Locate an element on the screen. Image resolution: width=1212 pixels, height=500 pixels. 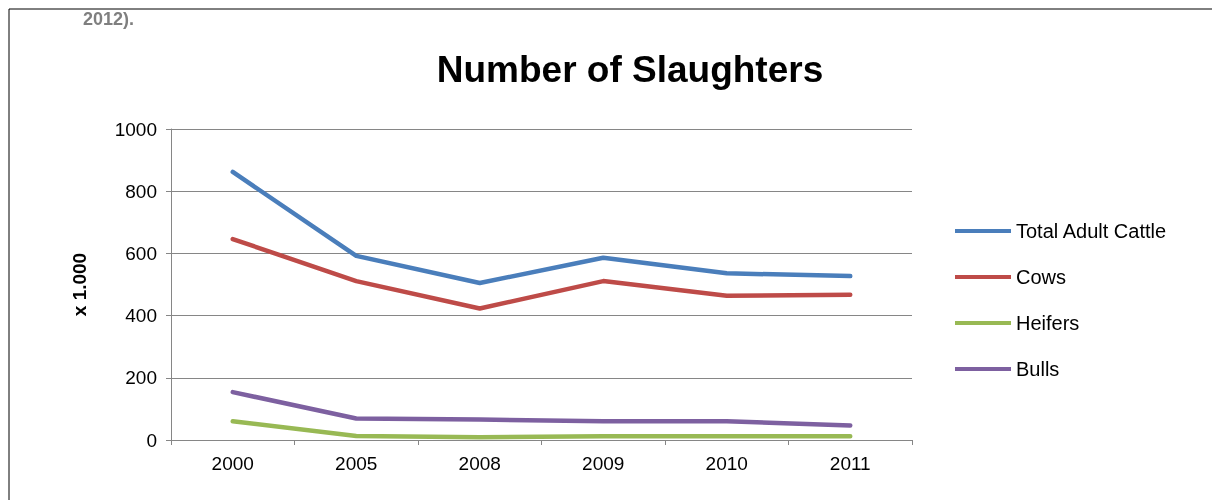
y-tick-label: 800 is located at coordinates (141, 191).